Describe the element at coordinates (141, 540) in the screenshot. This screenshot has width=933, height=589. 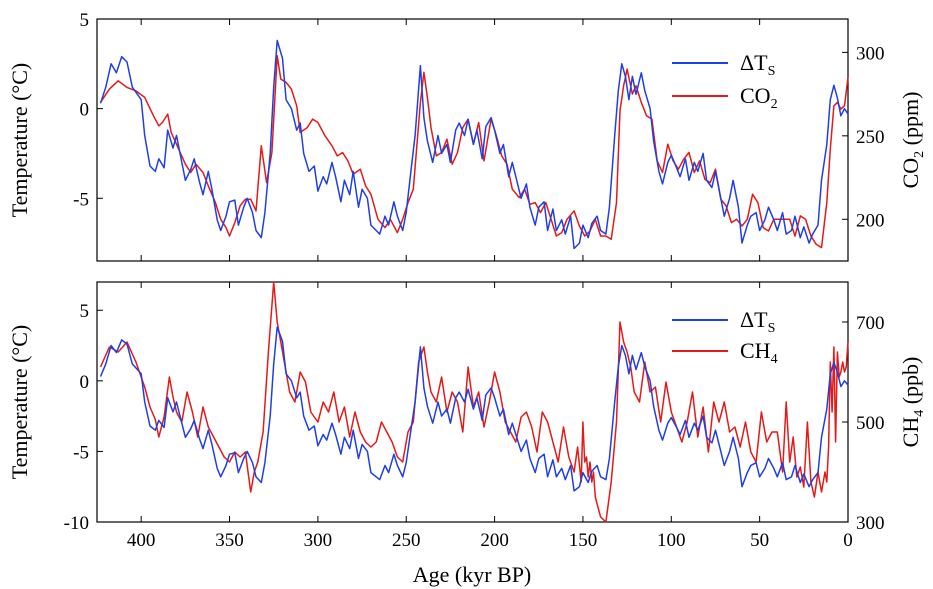
I see `x-tick-label: 400` at that location.